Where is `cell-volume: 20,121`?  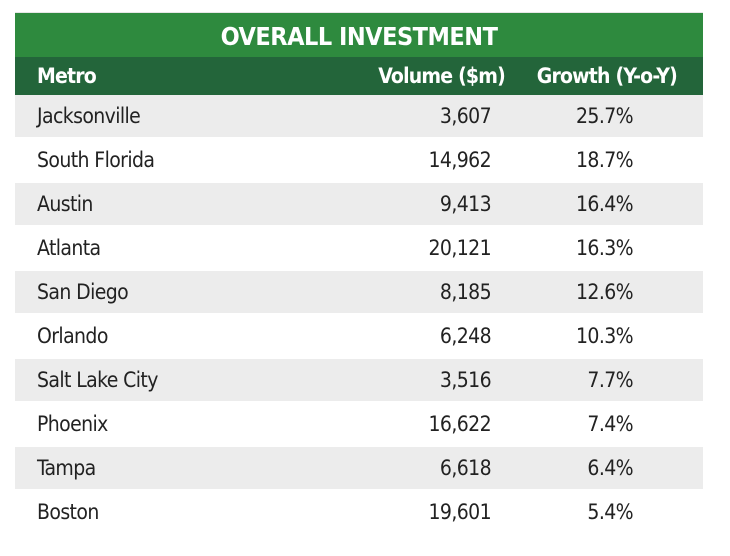 cell-volume: 20,121 is located at coordinates (460, 248).